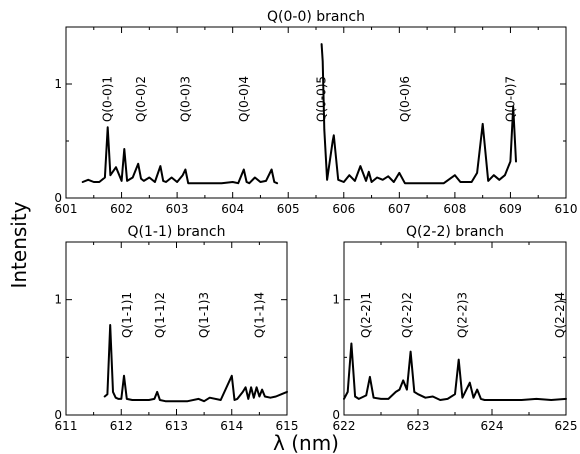 The width and height of the screenshot is (580, 454). What do you see at coordinates (176, 426) in the screenshot?
I see `x-tick-label: 613` at bounding box center [176, 426].